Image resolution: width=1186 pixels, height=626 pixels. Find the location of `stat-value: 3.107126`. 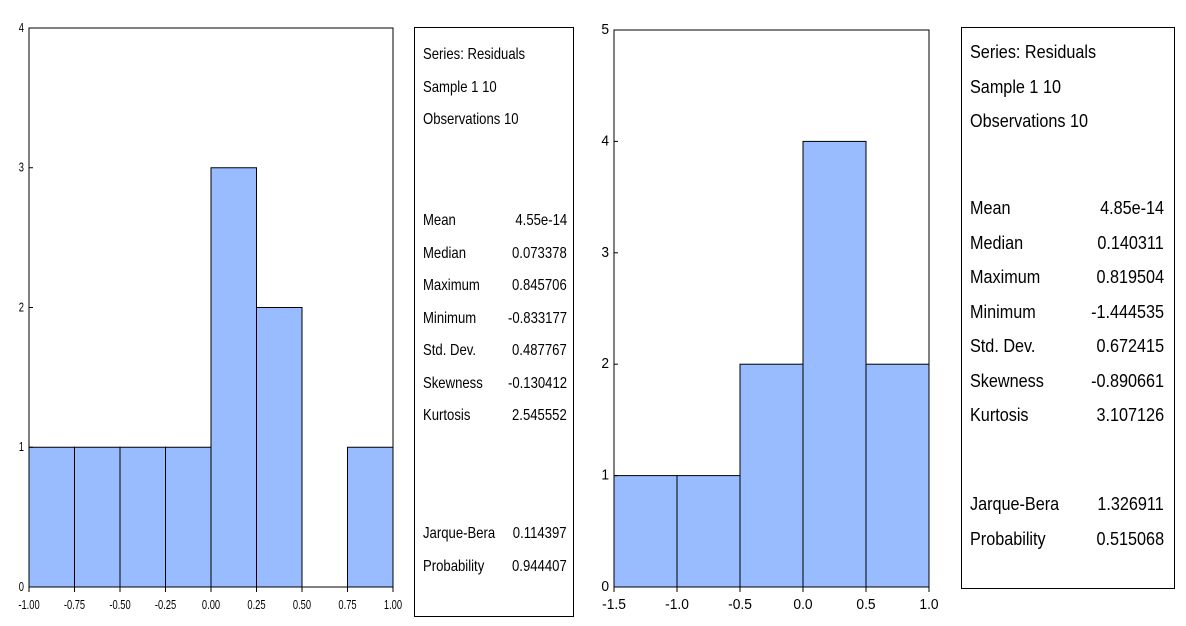

stat-value: 3.107126 is located at coordinates (1130, 415).